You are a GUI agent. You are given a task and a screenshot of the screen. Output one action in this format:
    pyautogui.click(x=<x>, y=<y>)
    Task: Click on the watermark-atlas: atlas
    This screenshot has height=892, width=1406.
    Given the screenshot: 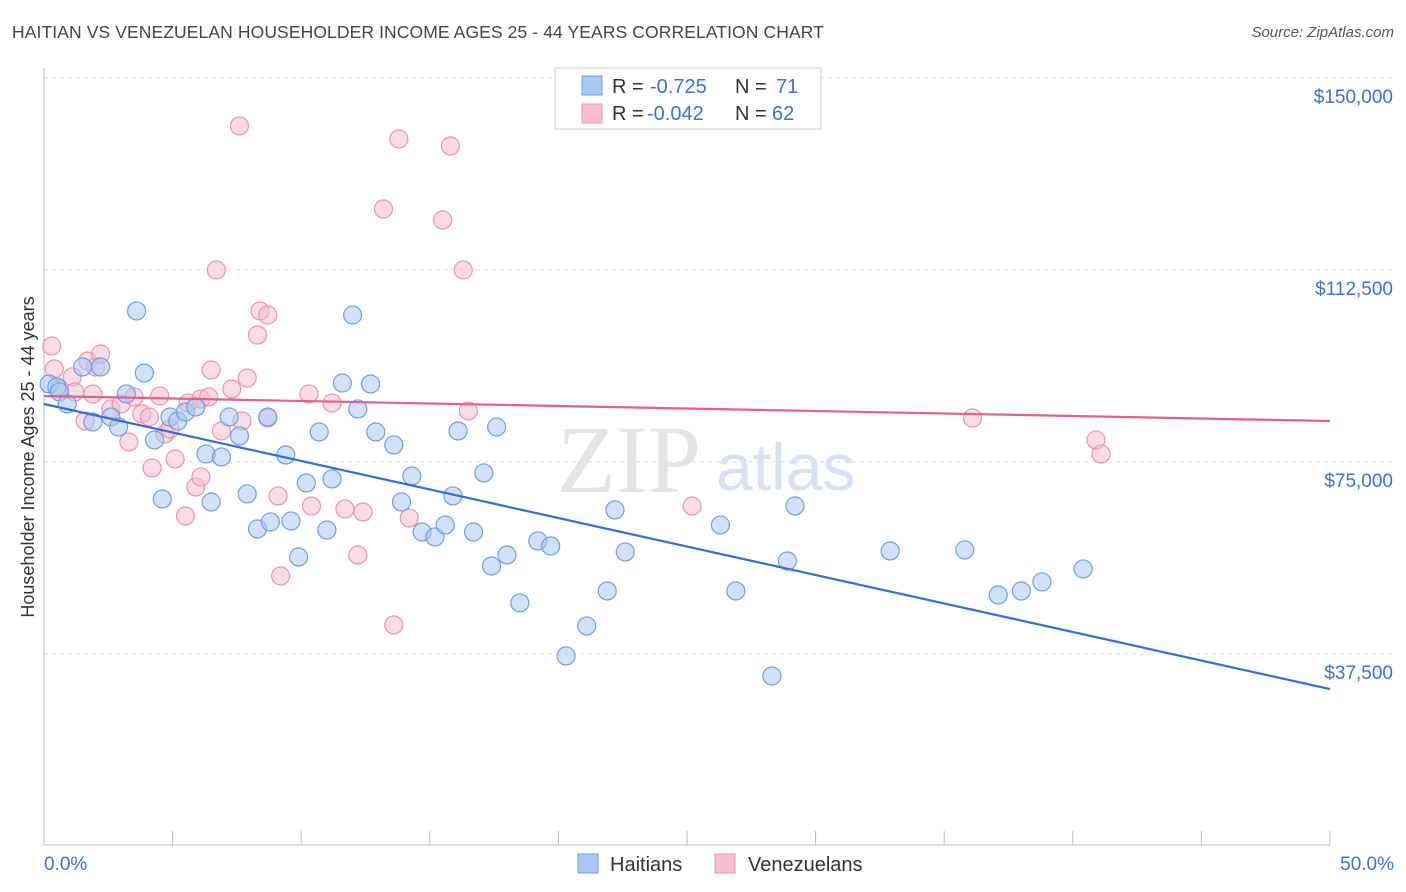 What is the action you would take?
    pyautogui.click(x=785, y=467)
    